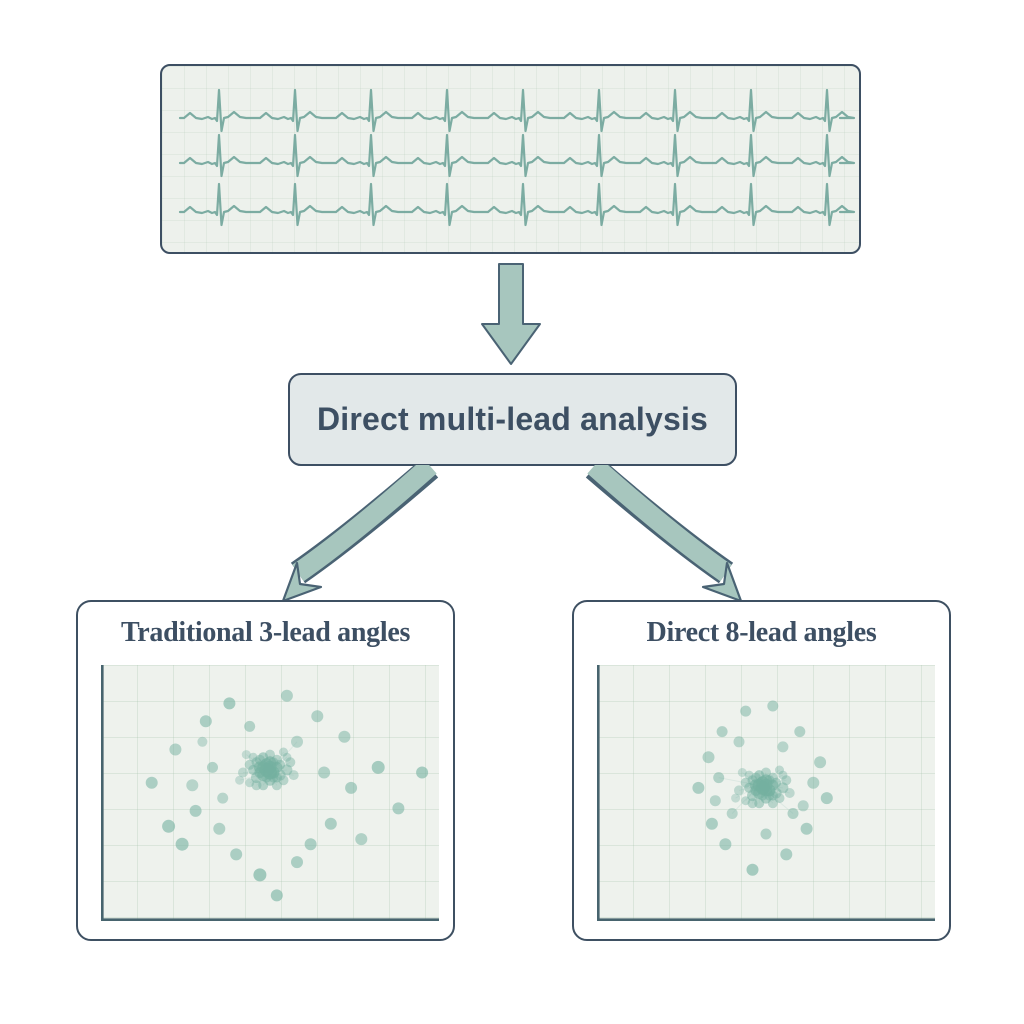 The image size is (1024, 1024). Describe the element at coordinates (664, 534) in the screenshot. I see `branch-arrow-right-icon` at that location.